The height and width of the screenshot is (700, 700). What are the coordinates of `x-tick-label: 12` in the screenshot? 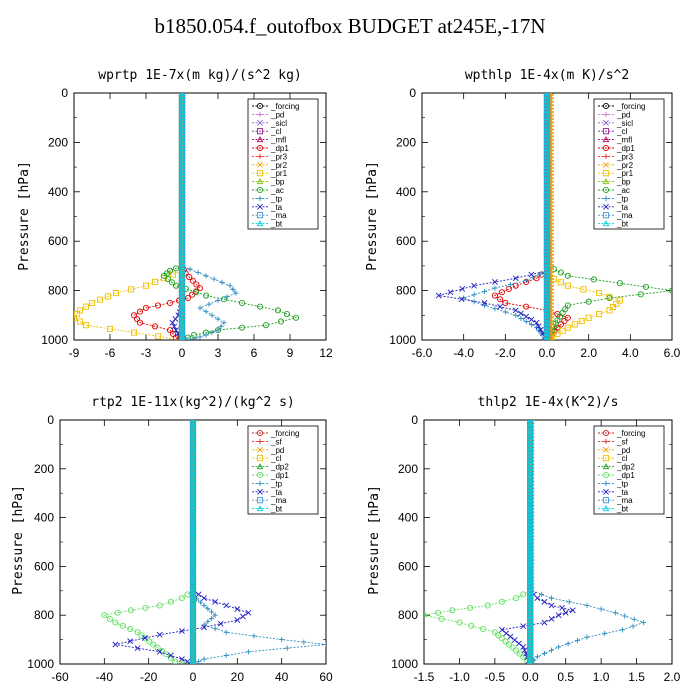 It's located at (326, 353).